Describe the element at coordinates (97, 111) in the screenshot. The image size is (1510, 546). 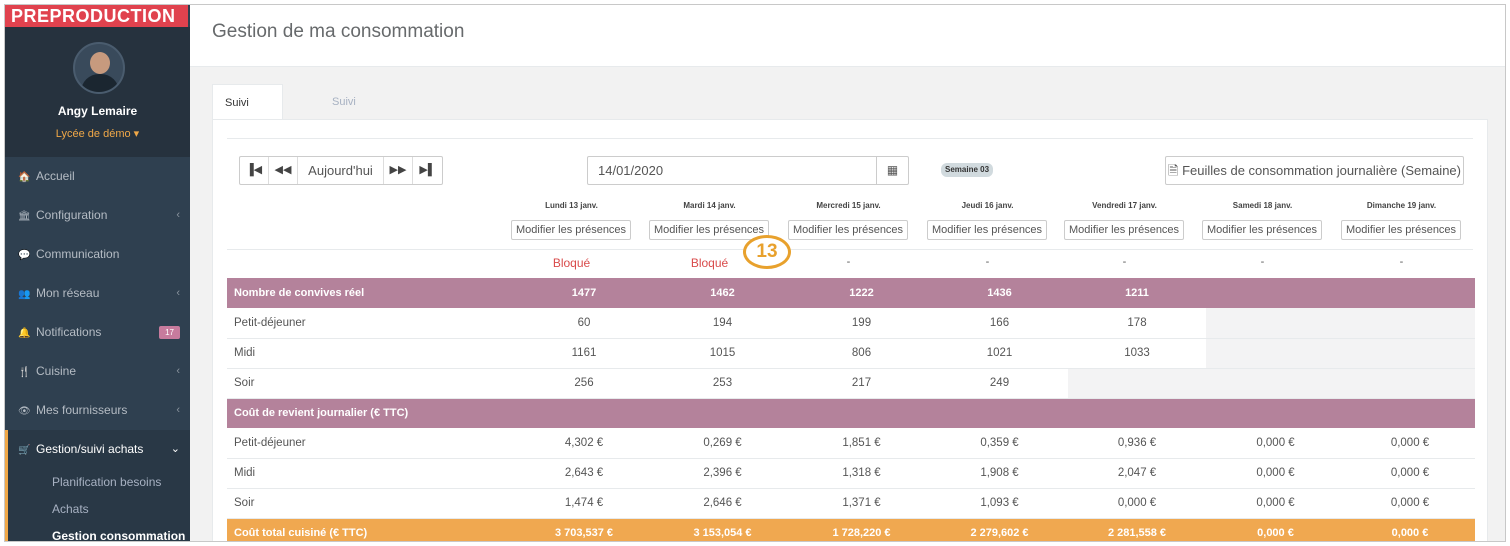
I see `user-name: Angy Lemaire` at that location.